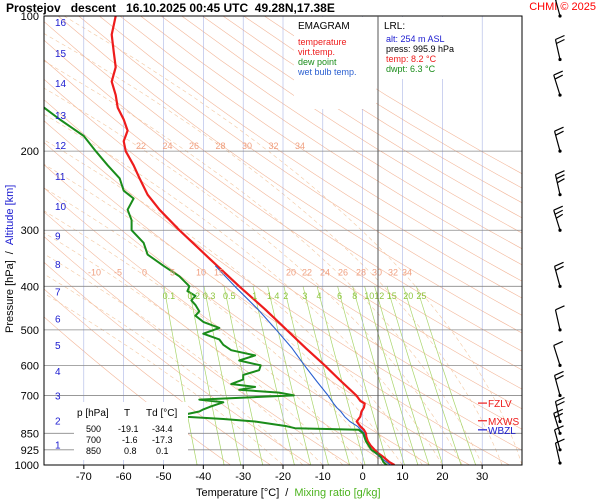 This screenshot has width=600, height=500. What do you see at coordinates (283, 477) in the screenshot?
I see `temperature-tick-label: -20` at bounding box center [283, 477].